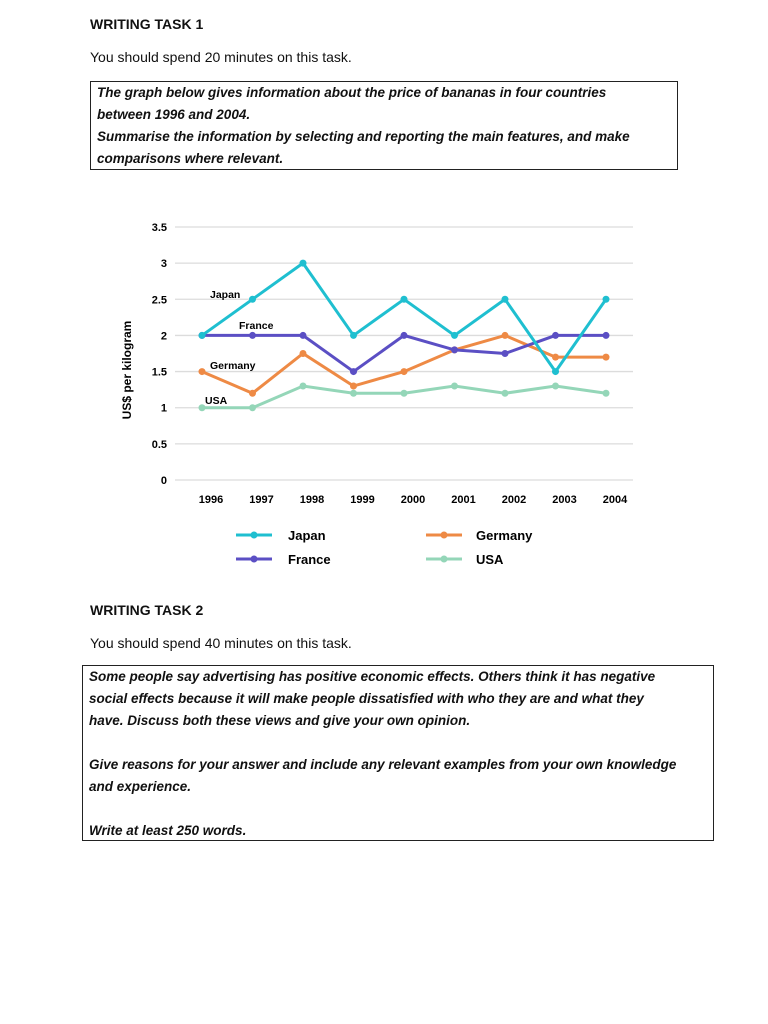 Image resolution: width=768 pixels, height=1024 pixels. What do you see at coordinates (404, 353) in the screenshot?
I see `series-france` at bounding box center [404, 353].